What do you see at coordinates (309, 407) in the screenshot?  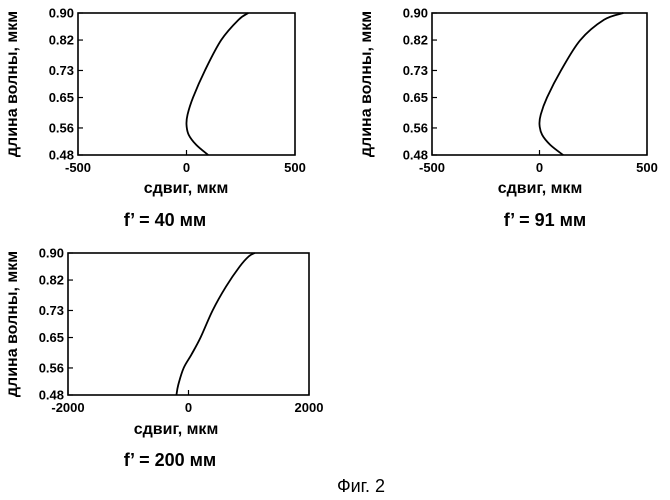 I see `x-tick-label: 2000` at bounding box center [309, 407].